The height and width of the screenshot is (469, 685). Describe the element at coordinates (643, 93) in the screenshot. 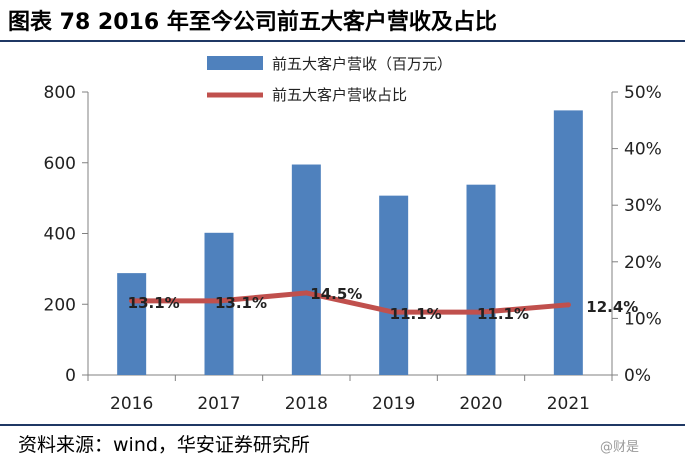

I see `y-tick-label-right: 50%` at that location.